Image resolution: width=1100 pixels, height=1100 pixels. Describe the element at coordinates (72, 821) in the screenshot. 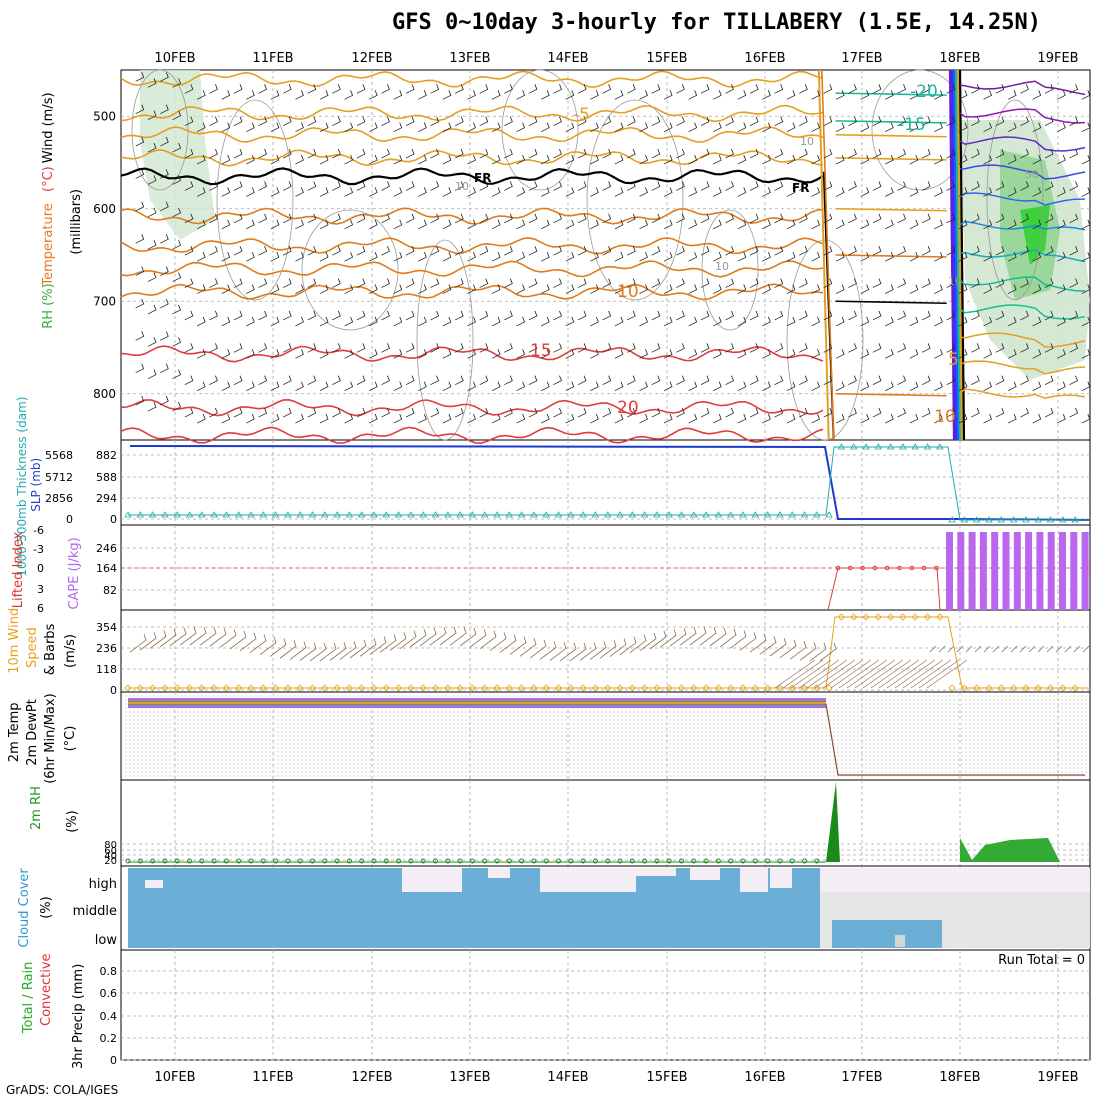

I see `axis-title-part: (%)` at that location.